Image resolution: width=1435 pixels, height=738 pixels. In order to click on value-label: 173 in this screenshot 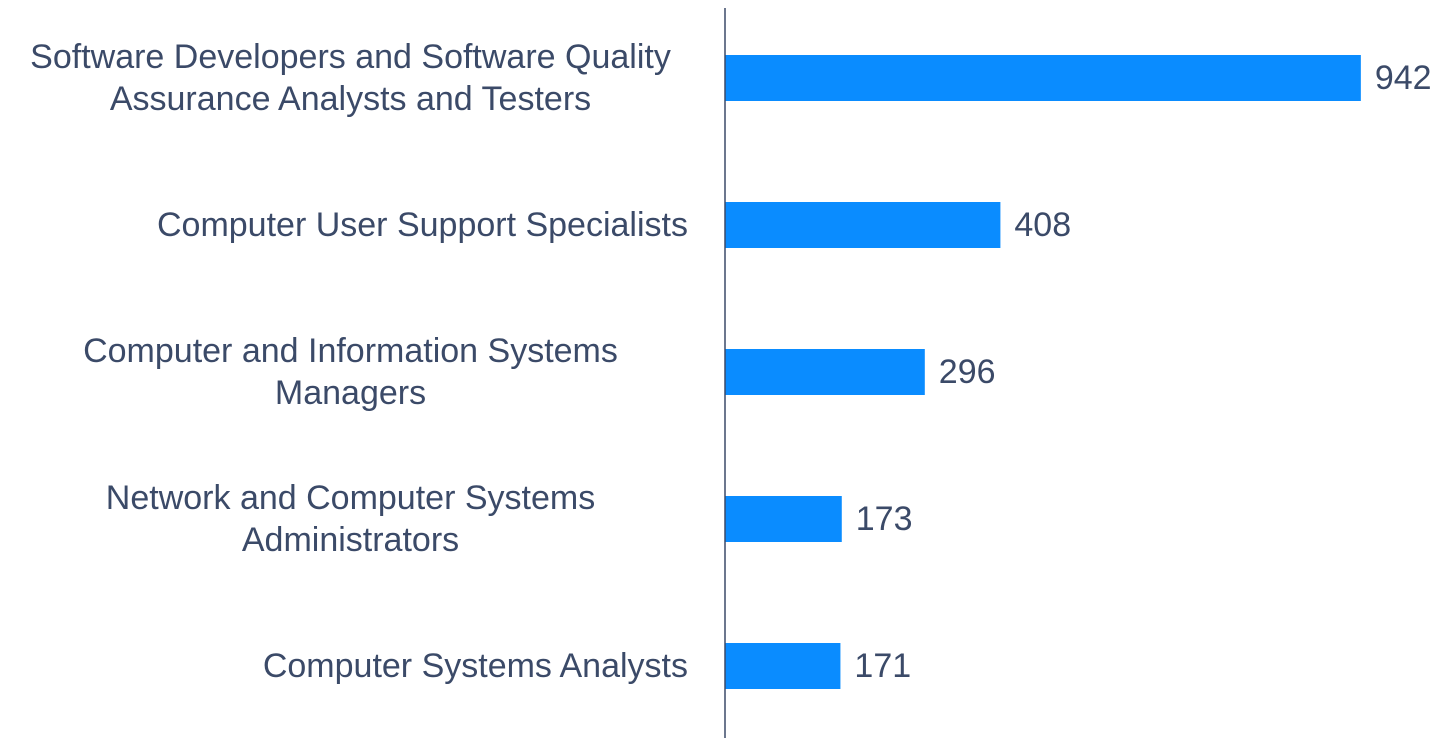, I will do `click(884, 519)`.